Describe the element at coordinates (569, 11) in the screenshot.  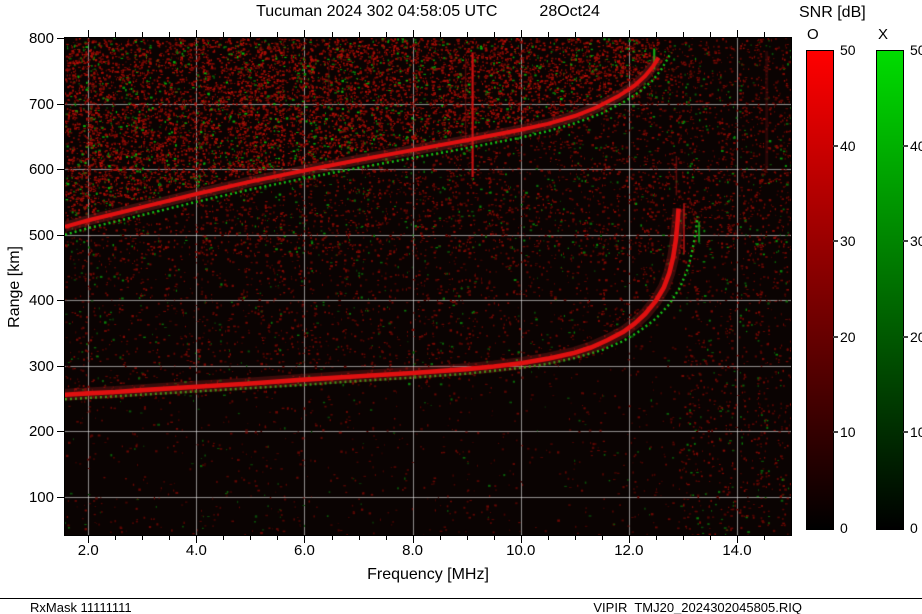
I see `title-date: 28Oct24` at that location.